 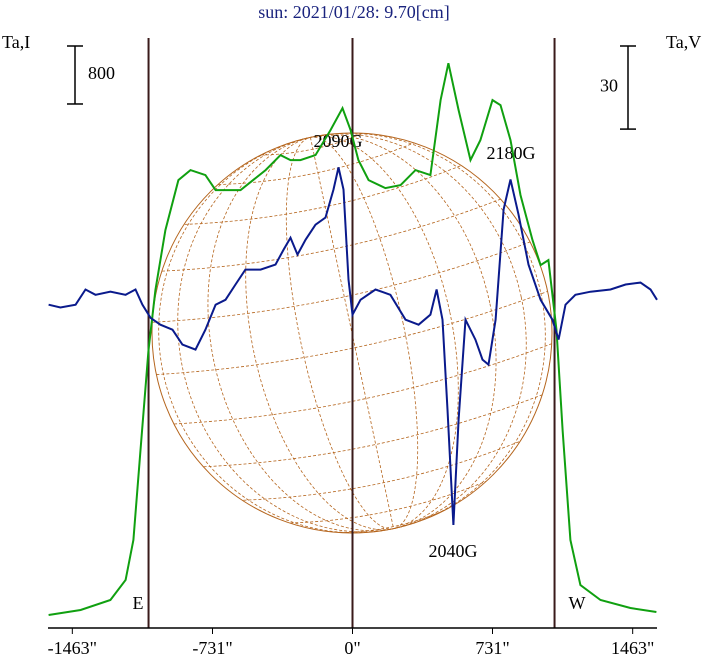 I want to click on x-tick-label: -1463", so click(x=72, y=648).